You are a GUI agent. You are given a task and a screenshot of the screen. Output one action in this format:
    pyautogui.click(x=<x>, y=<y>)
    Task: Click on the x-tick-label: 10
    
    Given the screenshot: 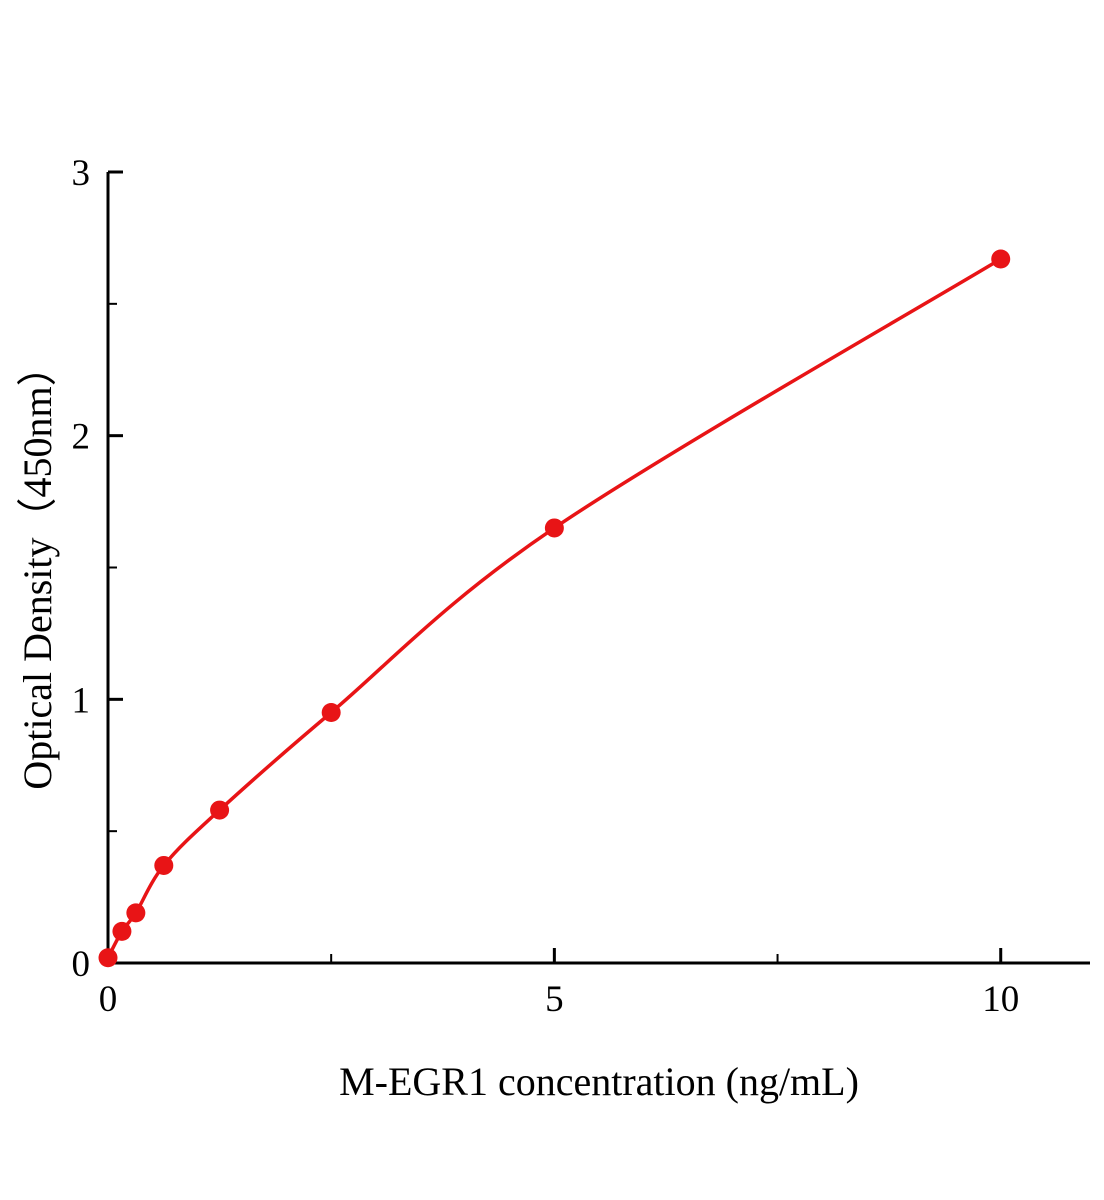 What is the action you would take?
    pyautogui.click(x=1000, y=999)
    